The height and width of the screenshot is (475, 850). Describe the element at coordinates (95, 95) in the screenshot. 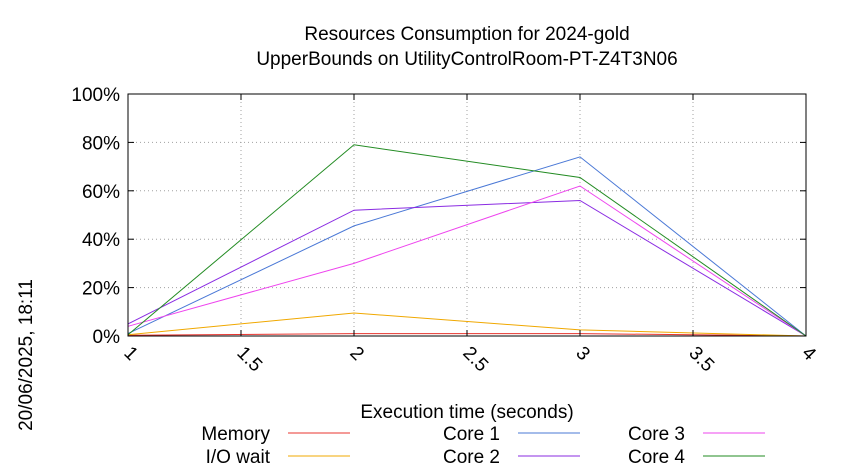

I see `y-tick-label: 100%` at that location.